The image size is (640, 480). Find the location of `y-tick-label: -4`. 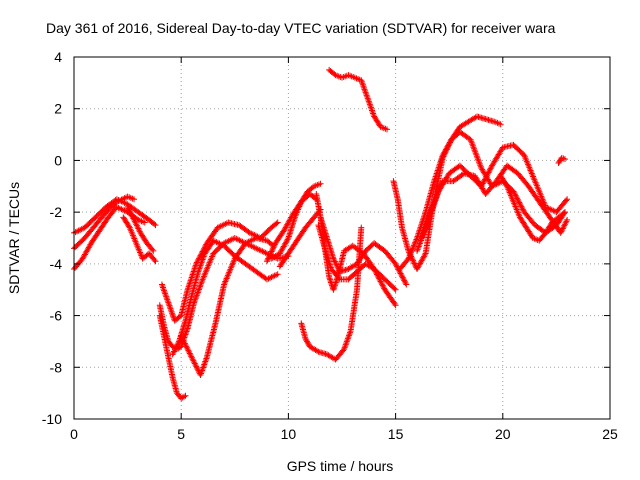

y-tick-label: -4 is located at coordinates (56, 264).